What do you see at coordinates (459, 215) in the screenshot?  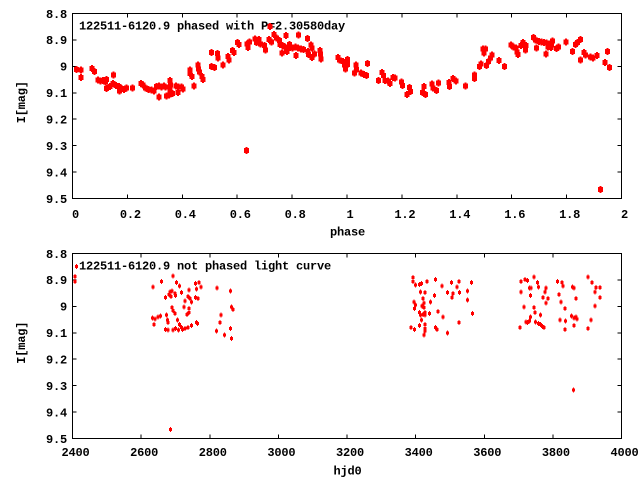 I see `svg-text: 1.4` at bounding box center [459, 215].